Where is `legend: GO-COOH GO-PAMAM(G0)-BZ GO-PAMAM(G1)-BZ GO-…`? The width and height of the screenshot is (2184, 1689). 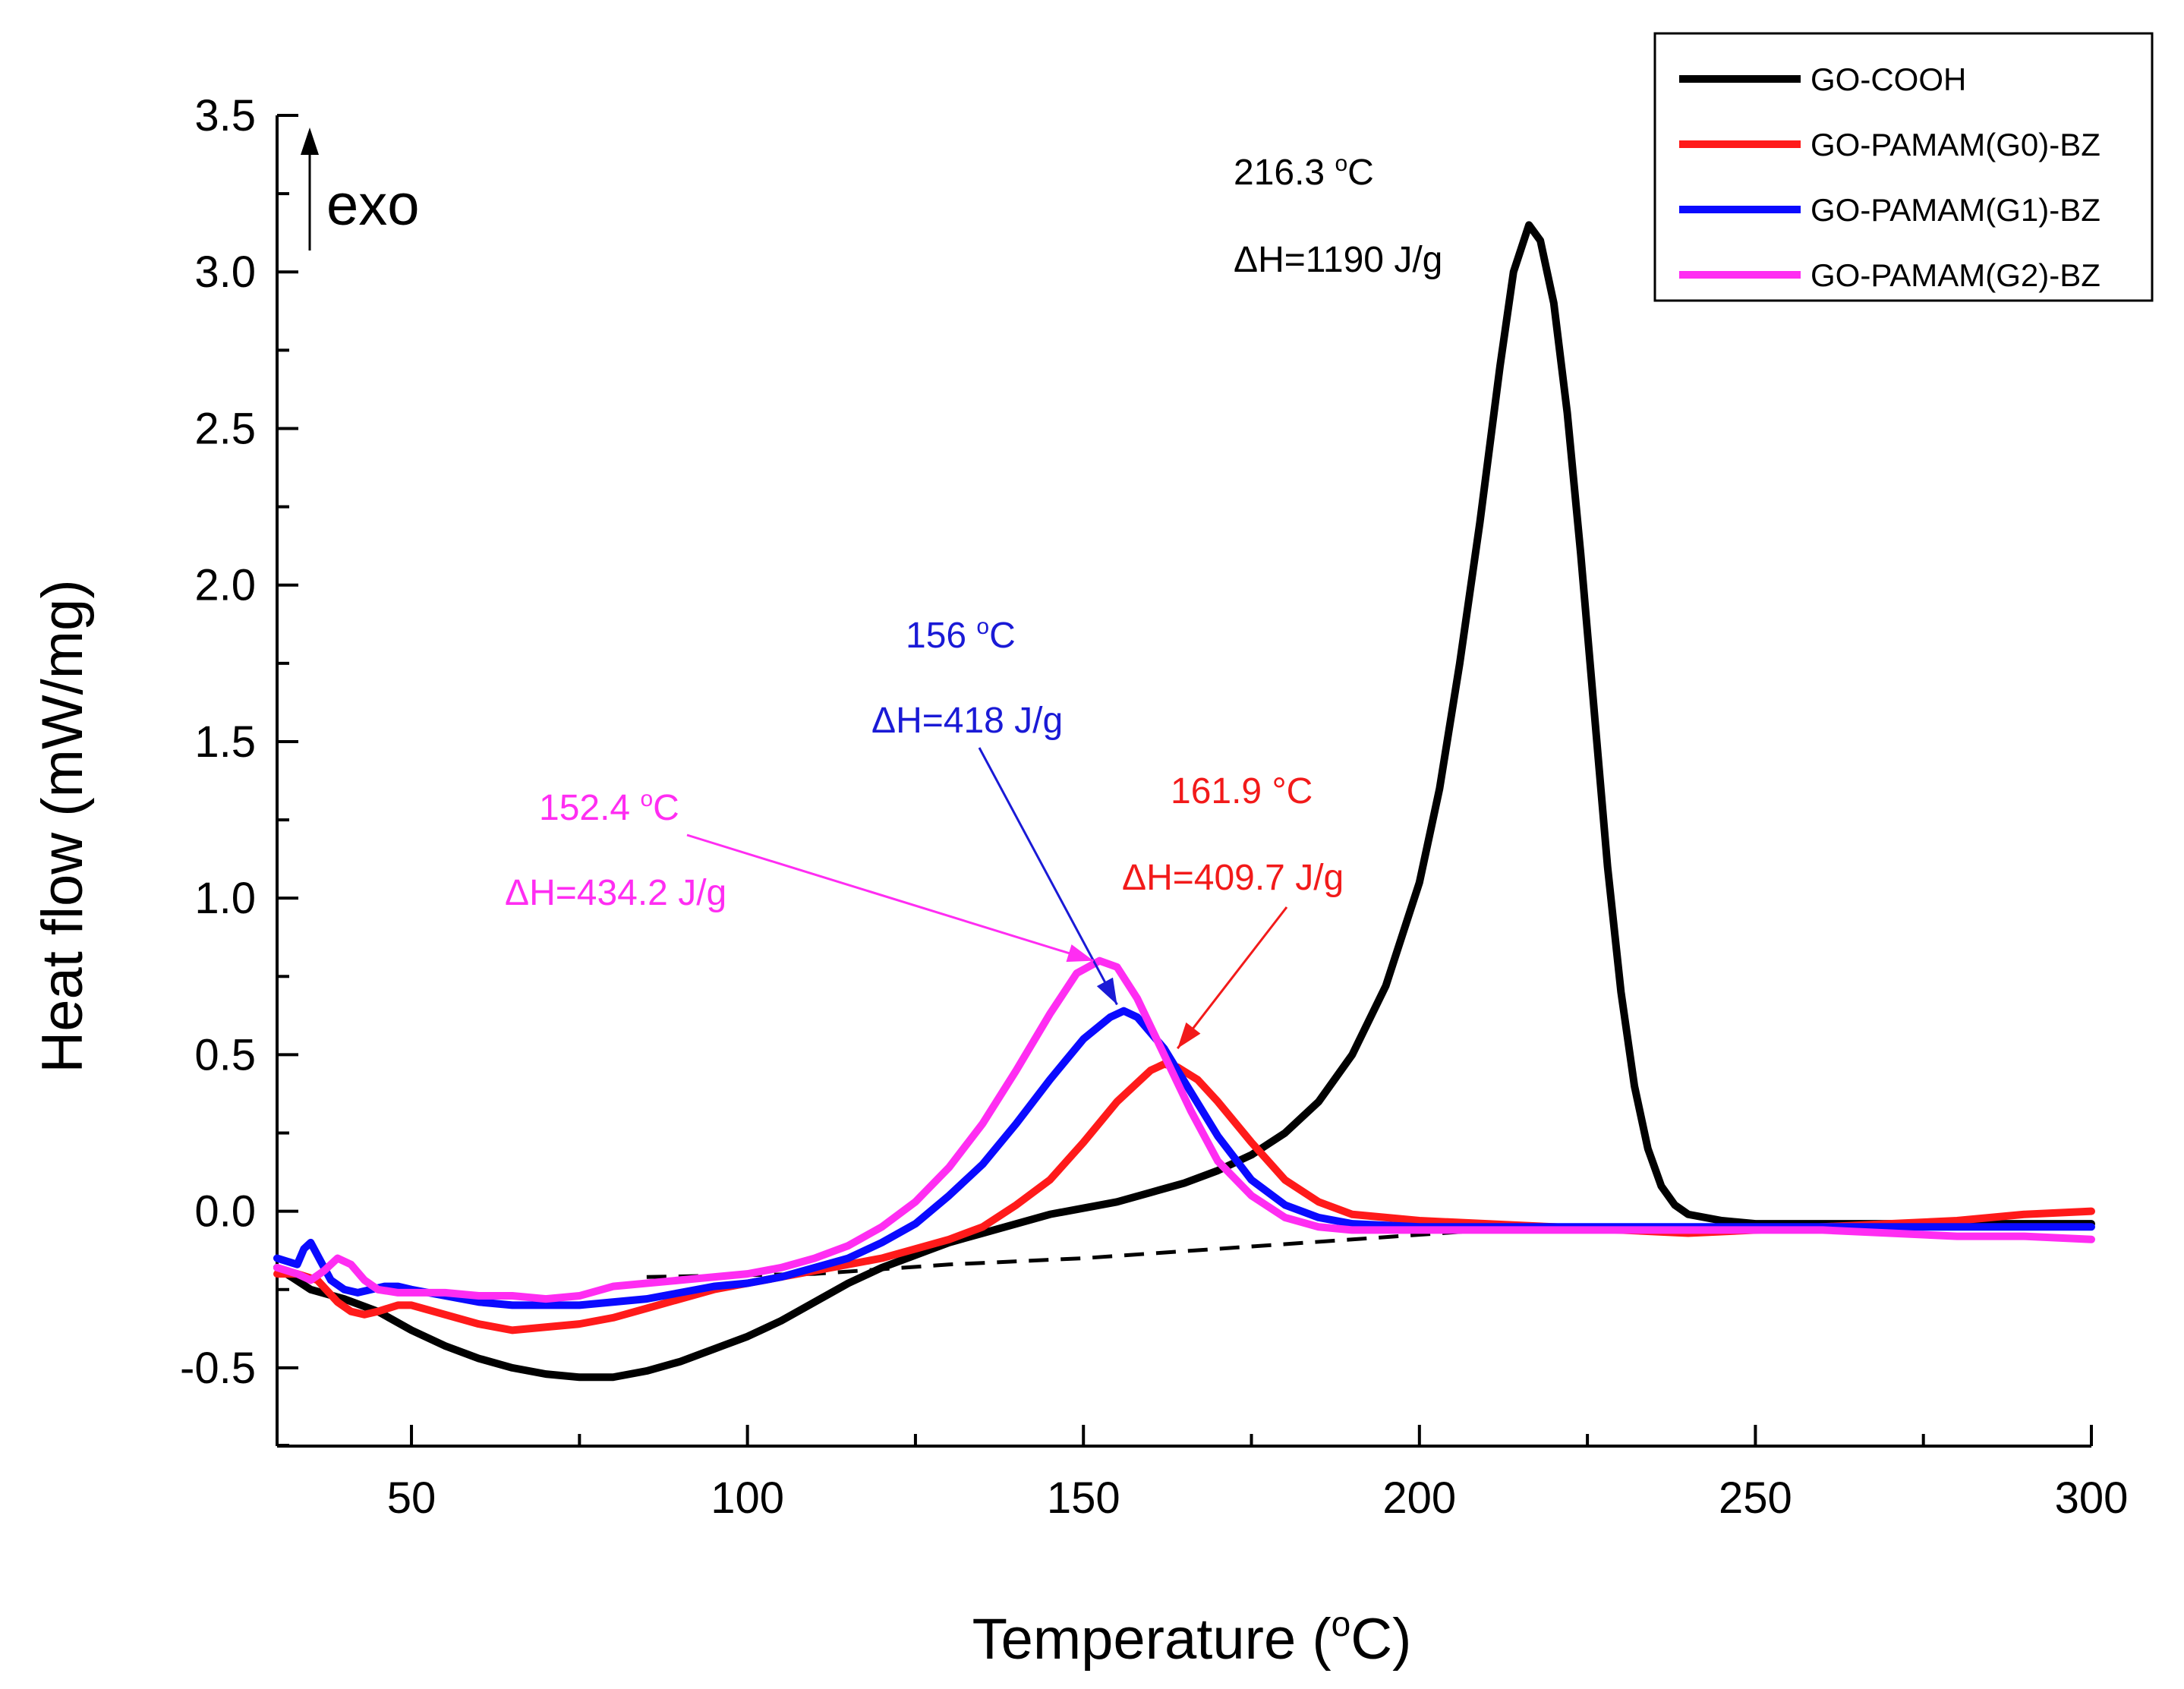
legend: GO-COOH GO-PAMAM(G0)-BZ GO-PAMAM(G1)-BZ GO-… is located at coordinates (1903, 167).